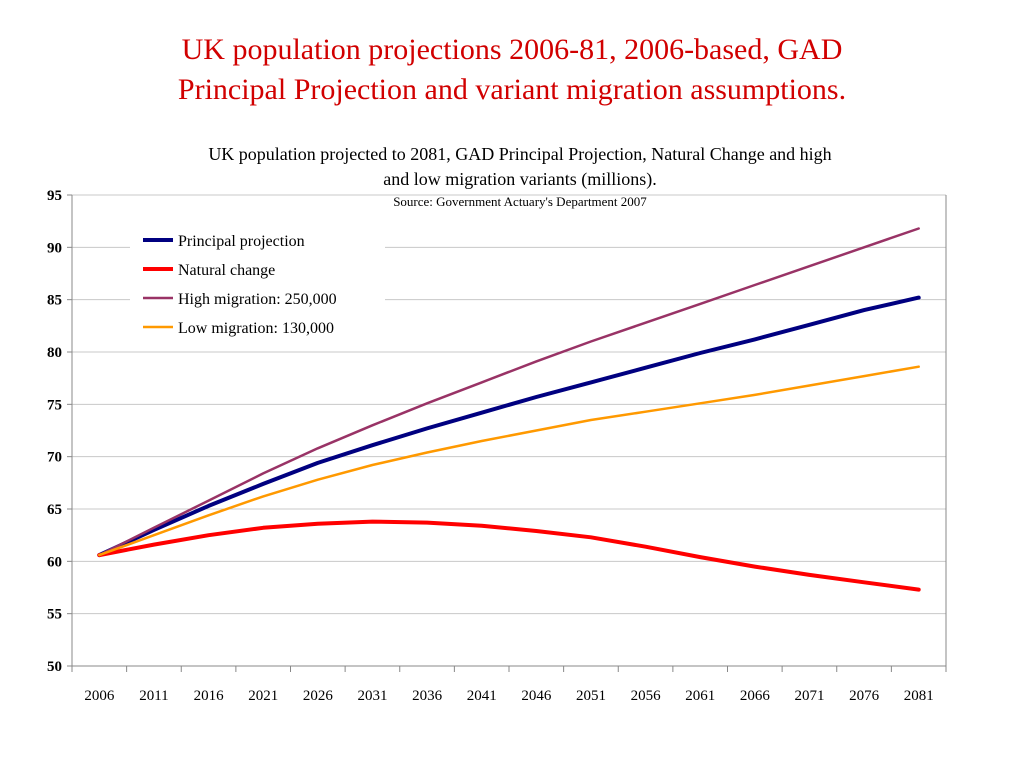  Describe the element at coordinates (755, 696) in the screenshot. I see `x-tick-label-2066: 2066` at that location.